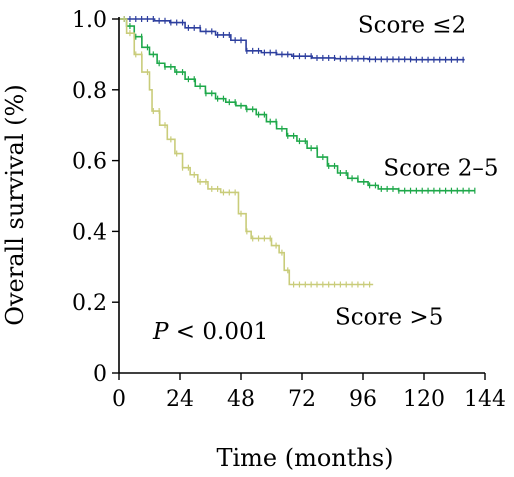 This screenshot has width=514, height=477. Describe the element at coordinates (363, 399) in the screenshot. I see `x-tick-label: 96` at that location.